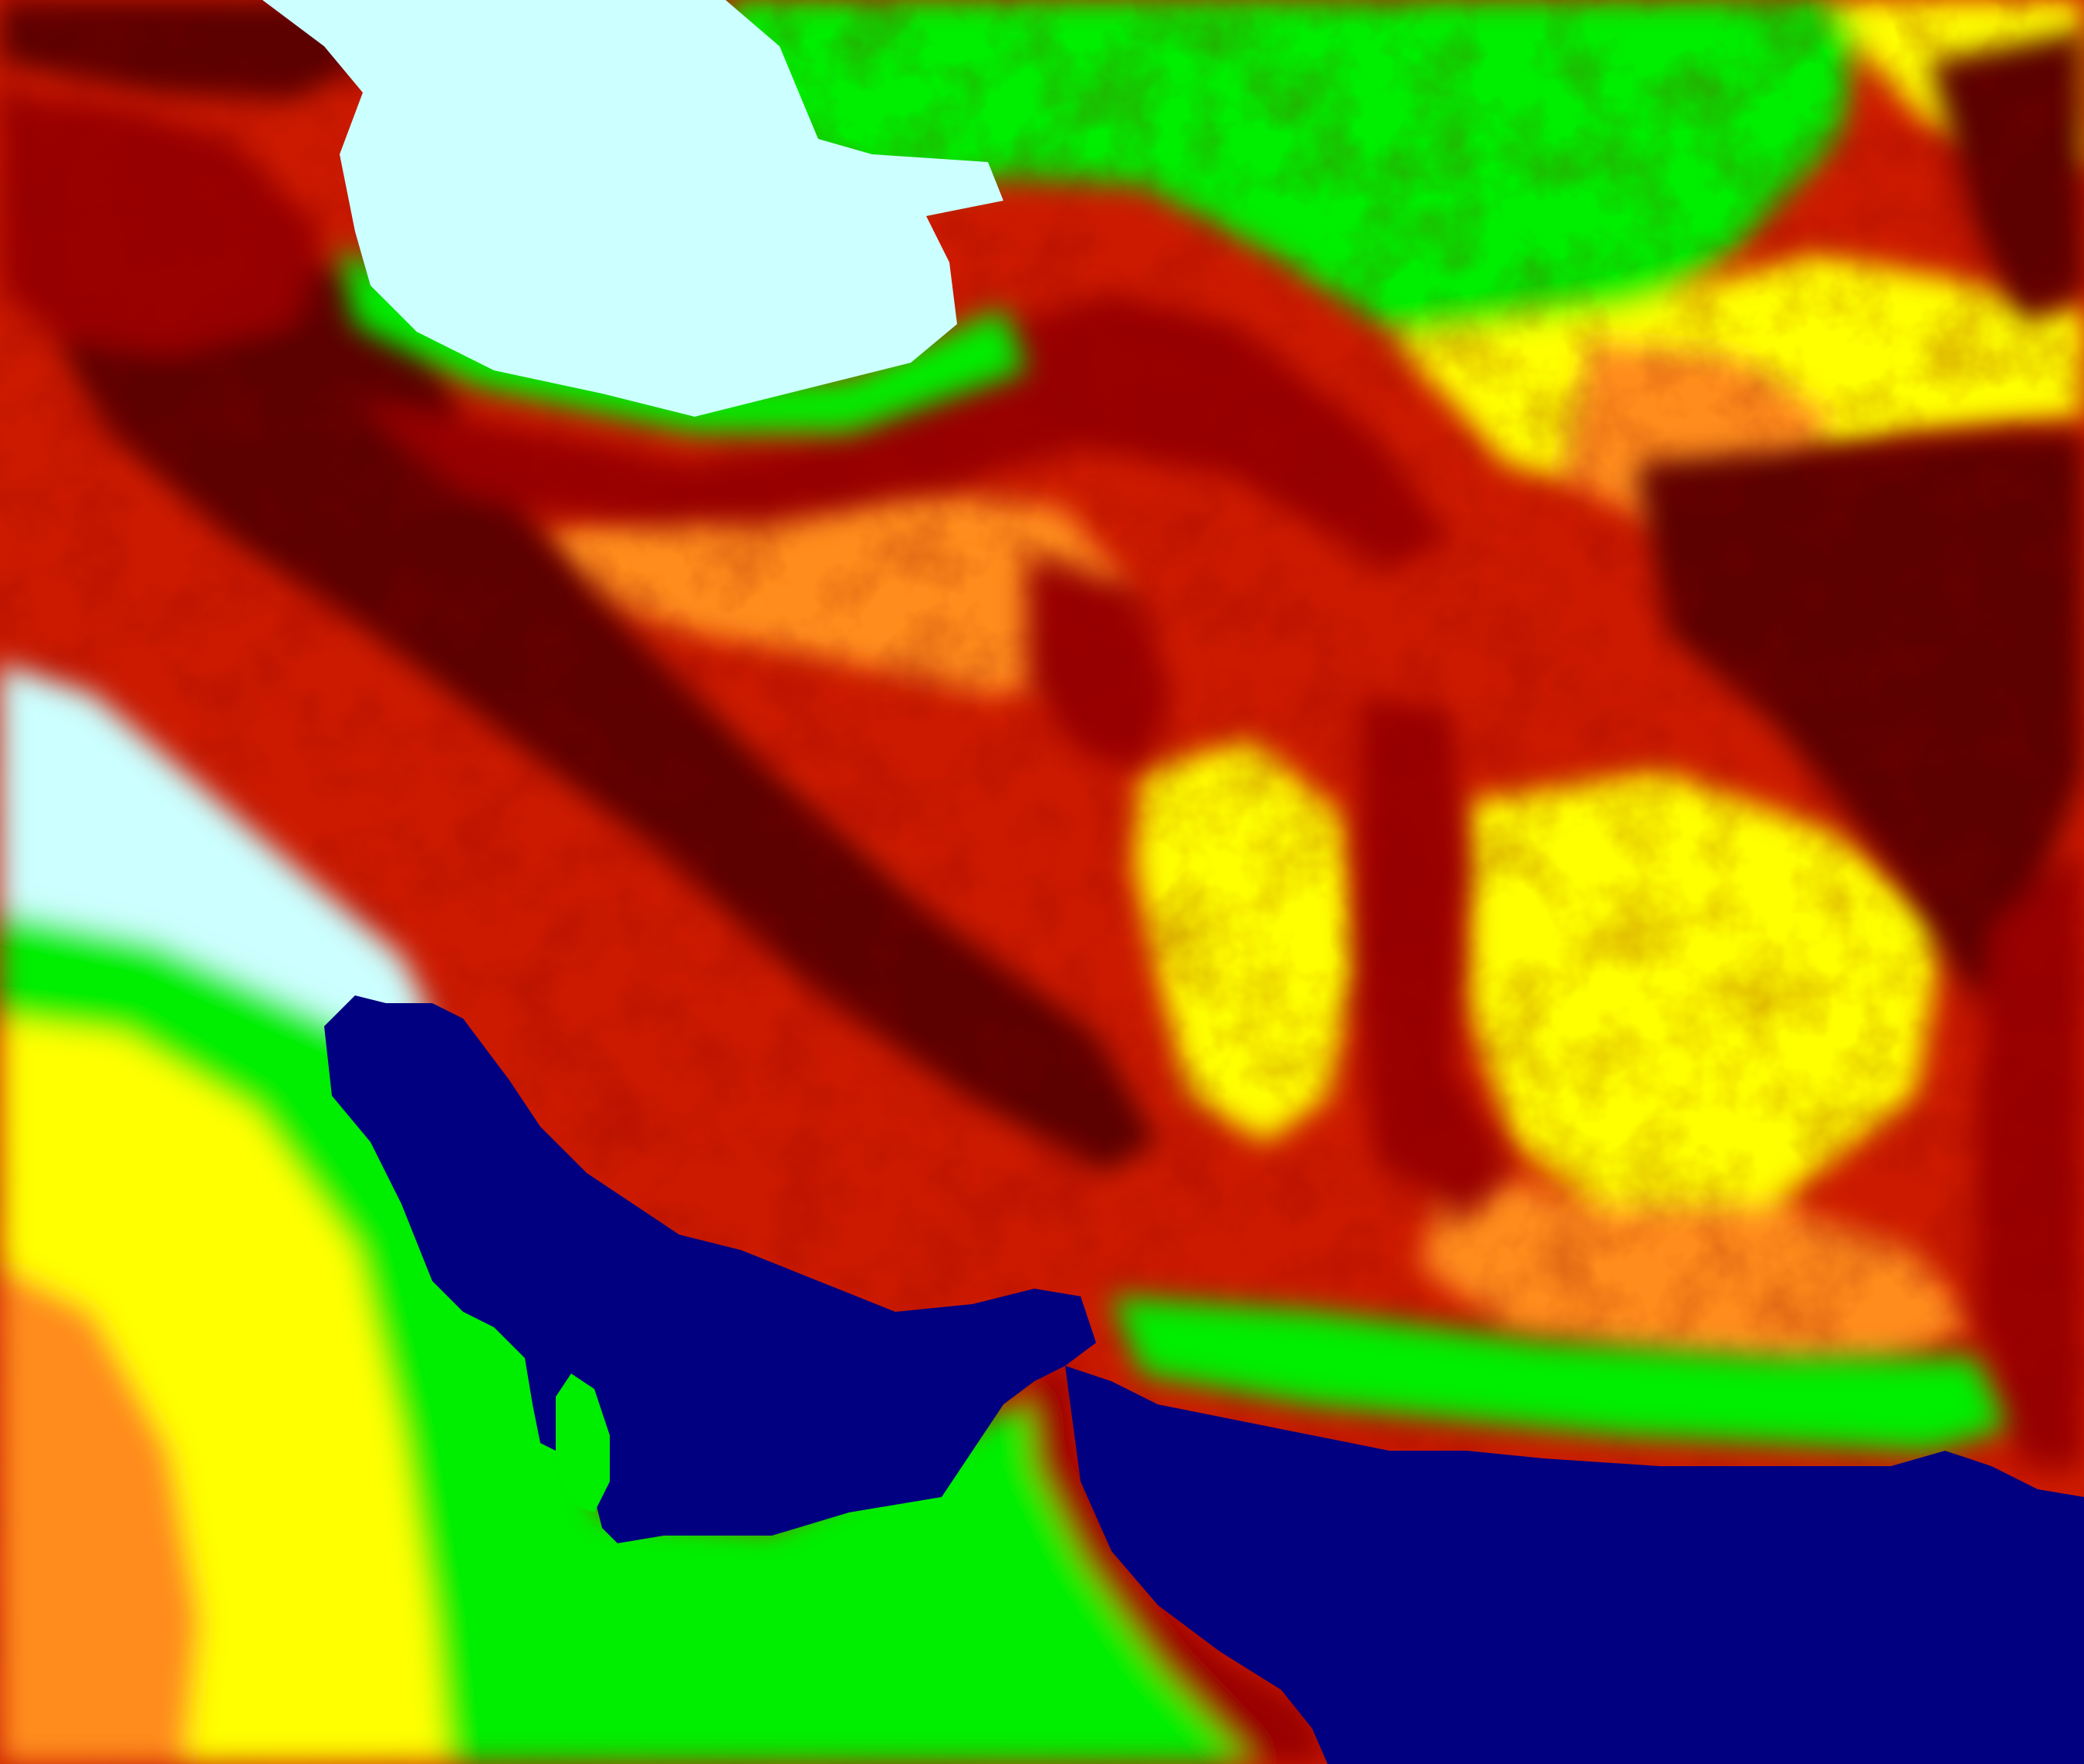  What do you see at coordinates (583, 1443) in the screenshot?
I see `qatar-peninsula` at bounding box center [583, 1443].